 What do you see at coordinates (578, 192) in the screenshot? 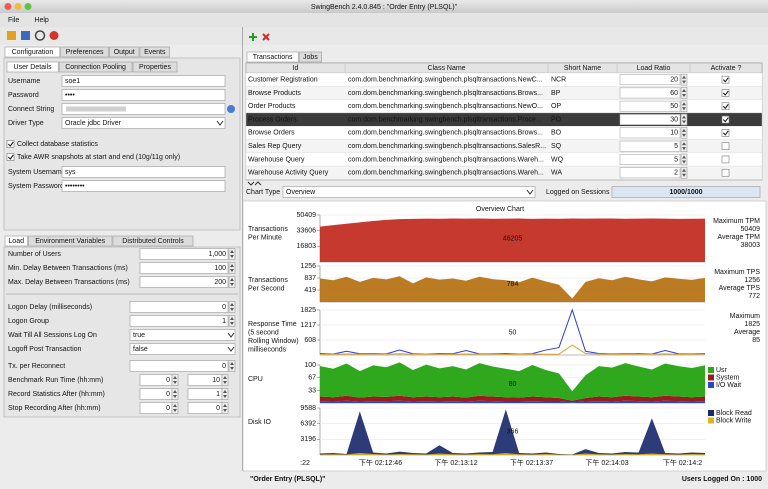
I see `field-label: Logged on Sessions` at bounding box center [578, 192].